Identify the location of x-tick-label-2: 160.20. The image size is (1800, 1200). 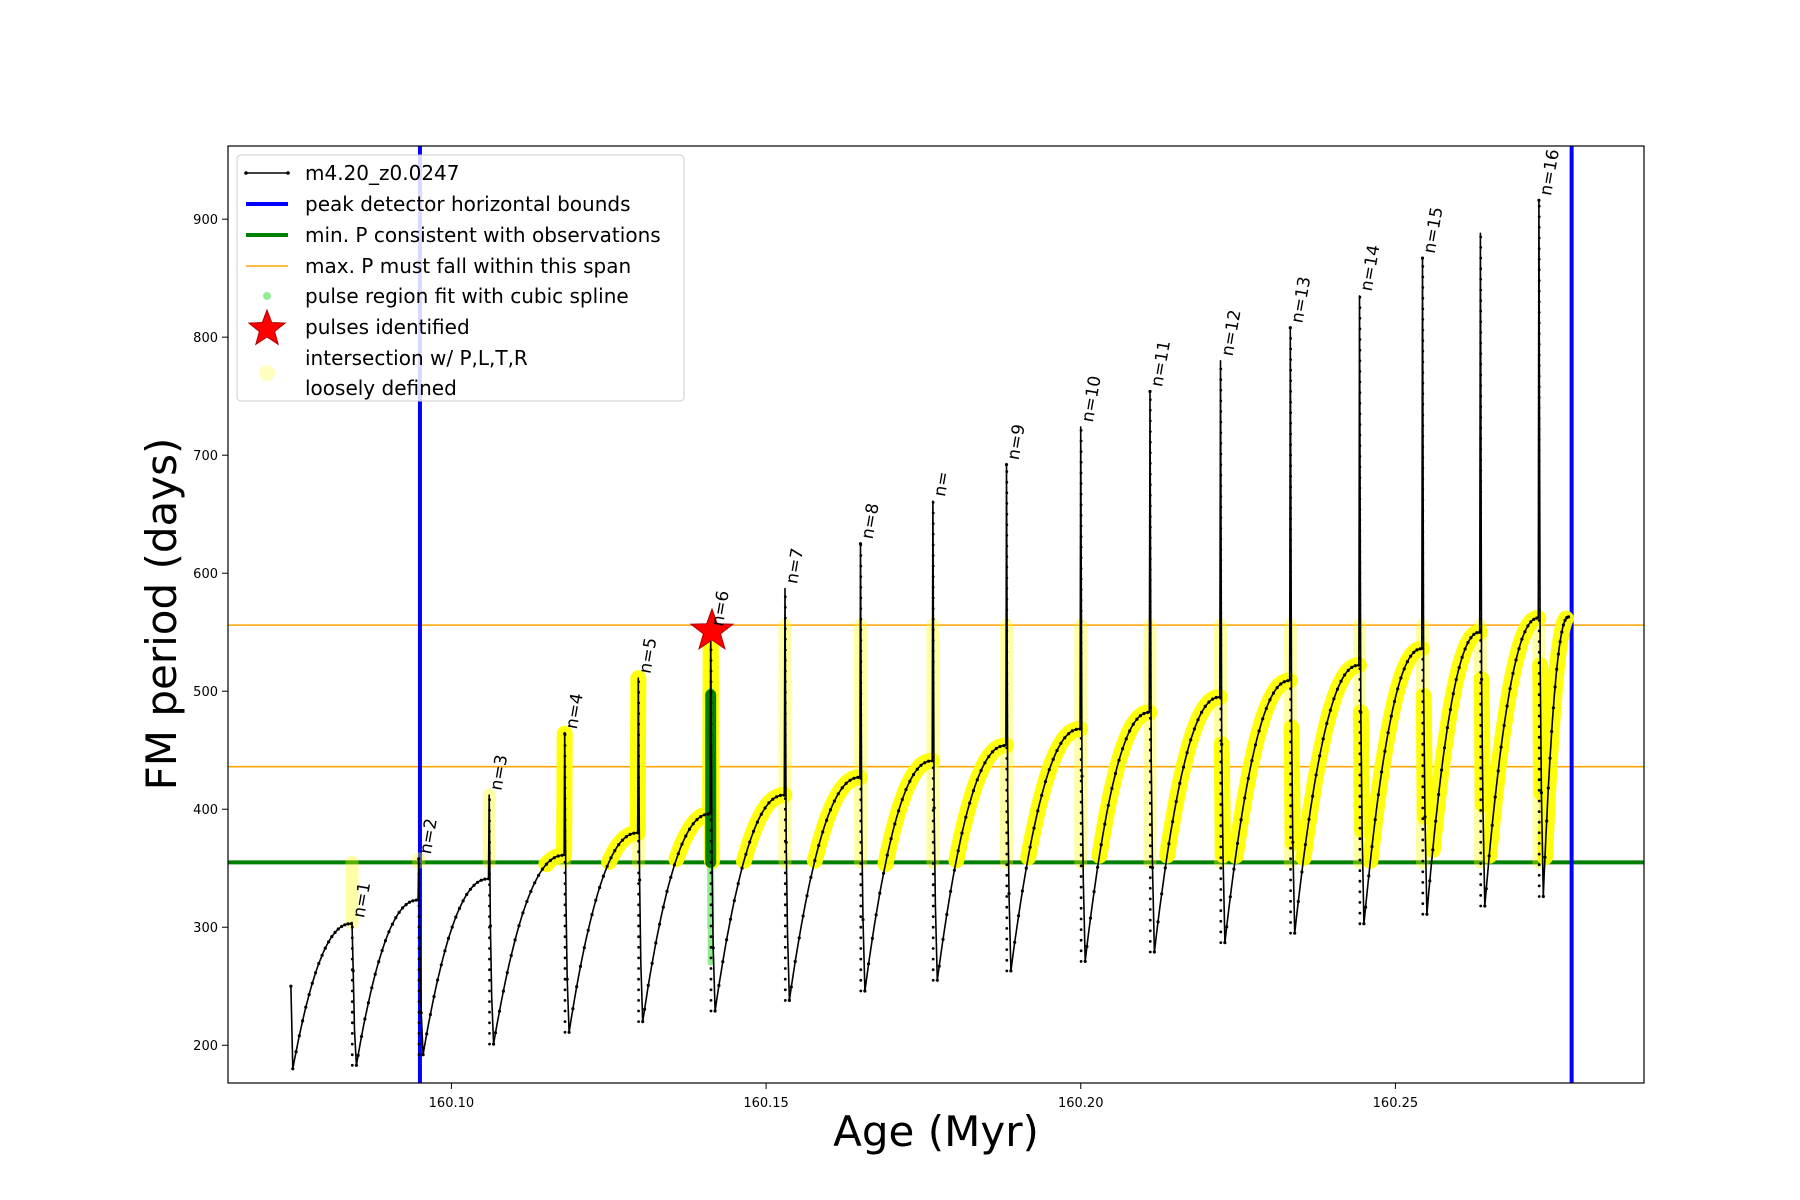
(1081, 1103).